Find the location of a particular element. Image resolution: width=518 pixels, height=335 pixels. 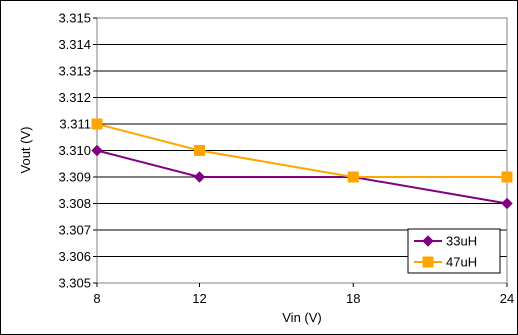

y-tick-label: 3.307 is located at coordinates (74, 230).